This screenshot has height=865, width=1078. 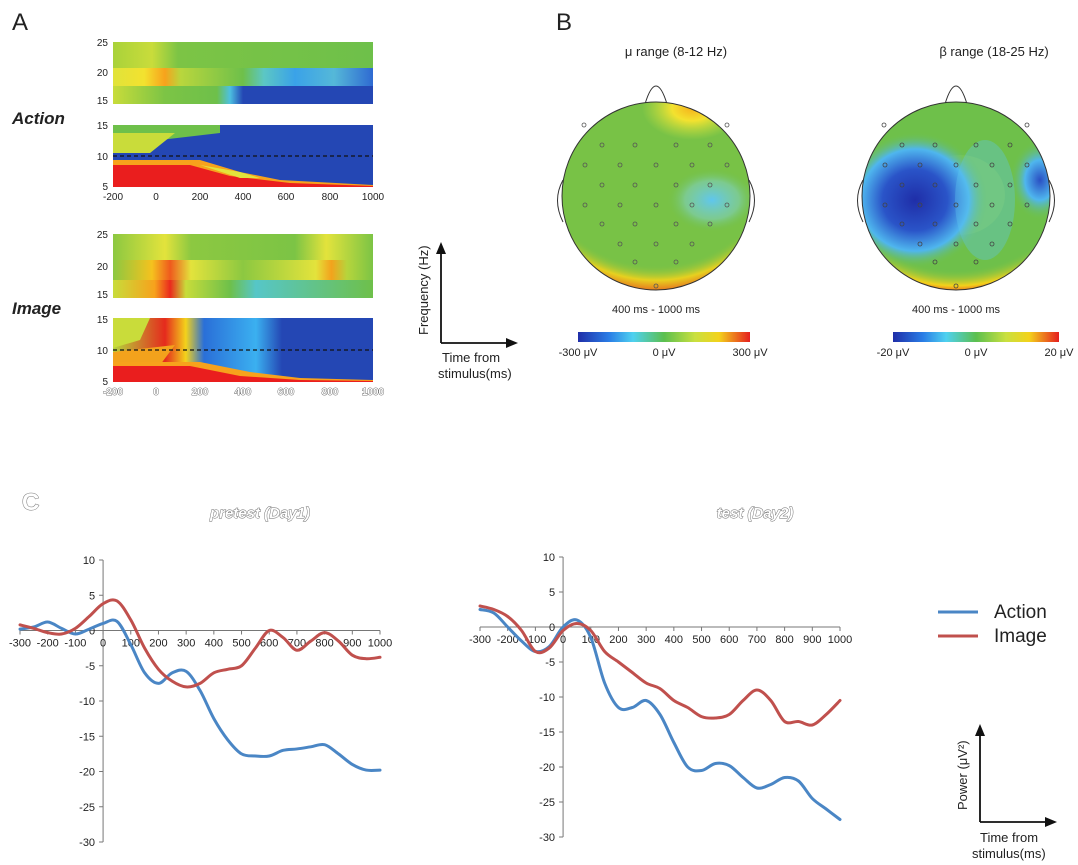 What do you see at coordinates (352, 644) in the screenshot?
I see `x-tick-label: 900` at bounding box center [352, 644].